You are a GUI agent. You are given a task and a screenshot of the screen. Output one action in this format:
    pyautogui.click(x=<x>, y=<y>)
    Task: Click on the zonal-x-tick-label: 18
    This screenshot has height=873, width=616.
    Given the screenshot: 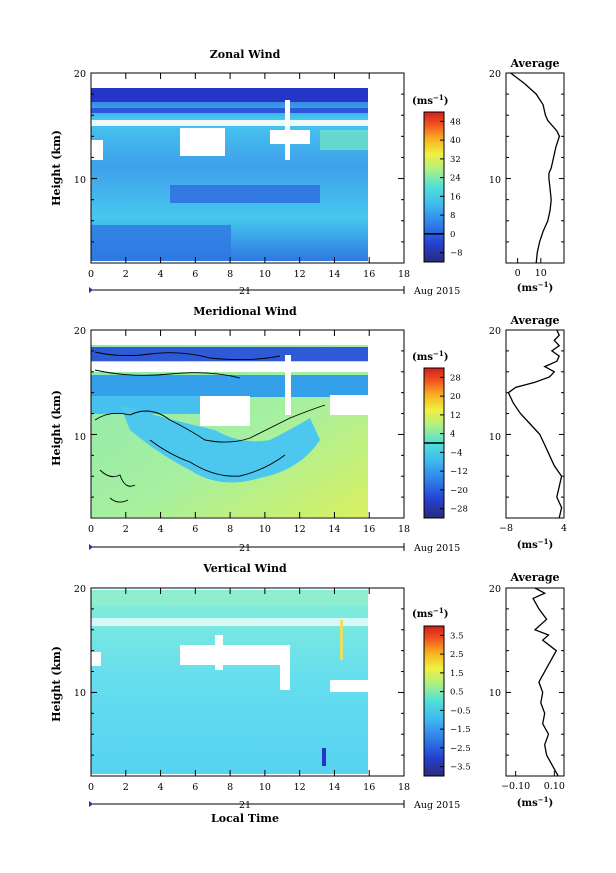 What is the action you would take?
    pyautogui.click(x=404, y=274)
    